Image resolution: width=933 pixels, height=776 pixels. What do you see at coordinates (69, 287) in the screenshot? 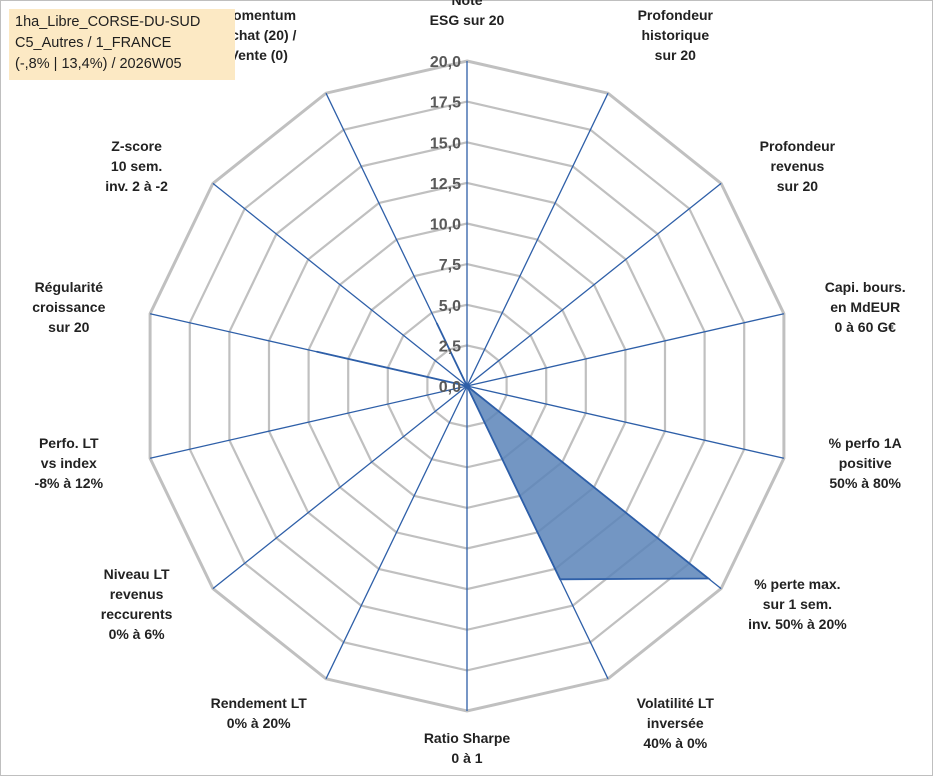
I see `axis-label-line: Régularité` at bounding box center [69, 287].